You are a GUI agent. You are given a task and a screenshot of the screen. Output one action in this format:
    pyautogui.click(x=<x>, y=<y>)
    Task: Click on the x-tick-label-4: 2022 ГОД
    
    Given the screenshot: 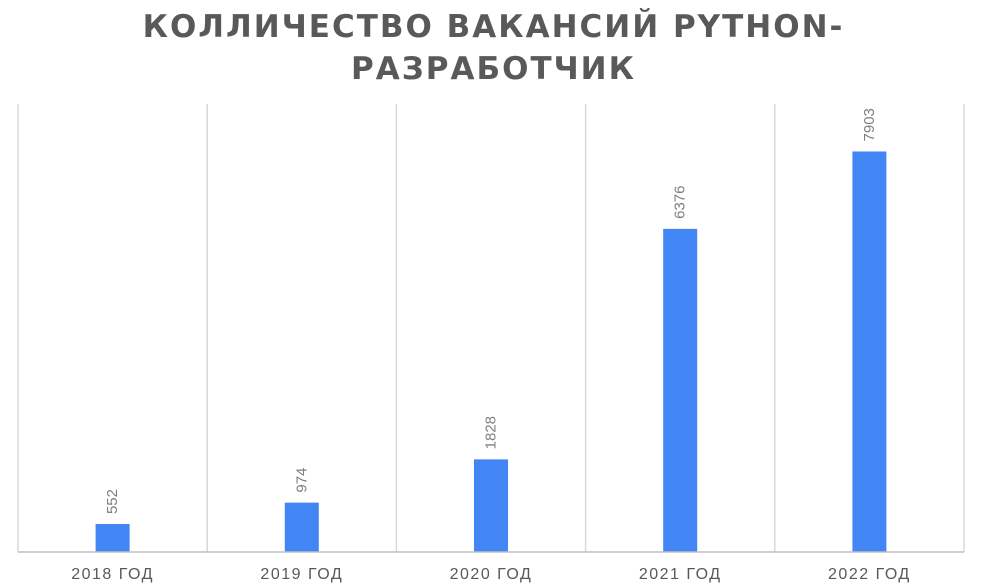 What is the action you would take?
    pyautogui.click(x=869, y=574)
    